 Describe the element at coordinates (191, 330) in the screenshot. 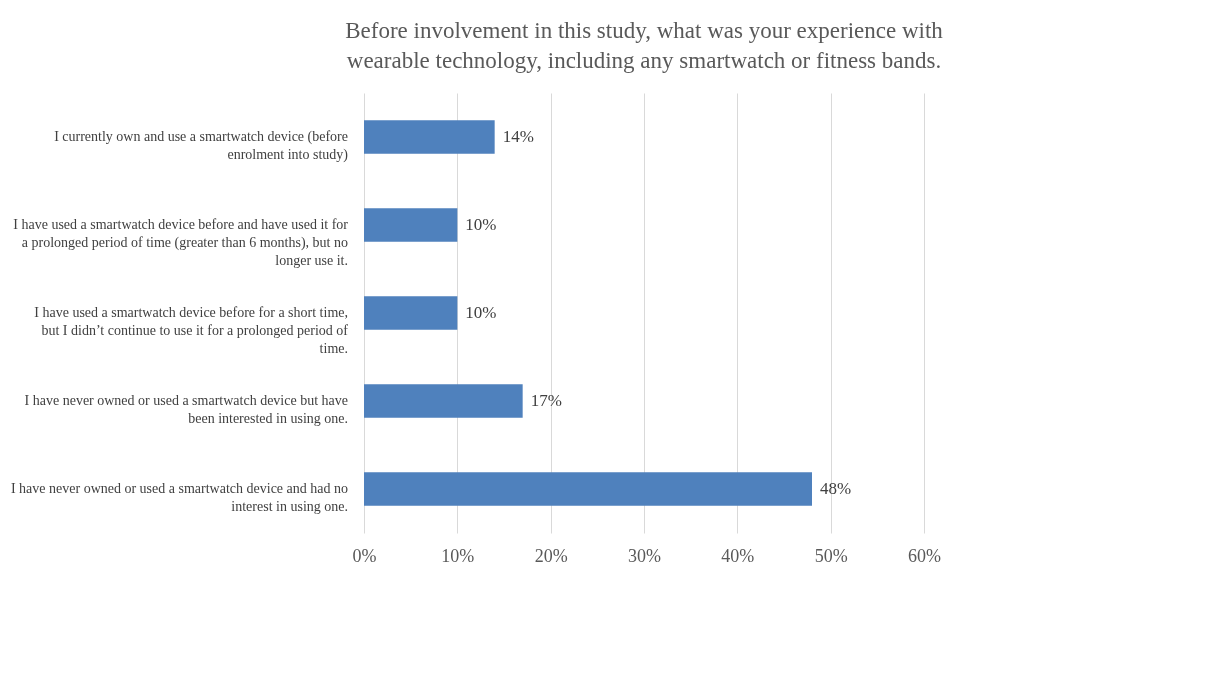

I see `y-tick-label: I have used a smartwatch device before for a short time, but I didn’t continue to use it for a prolonged period of time.` at that location.